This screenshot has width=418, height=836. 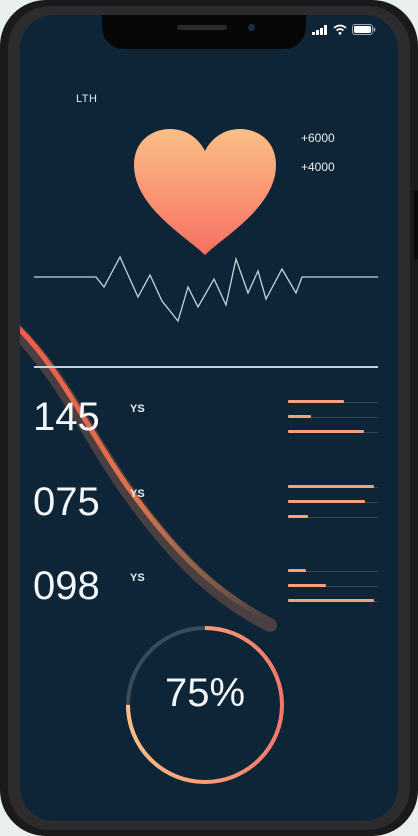 What do you see at coordinates (318, 138) in the screenshot?
I see `stat-upper: +6000` at bounding box center [318, 138].